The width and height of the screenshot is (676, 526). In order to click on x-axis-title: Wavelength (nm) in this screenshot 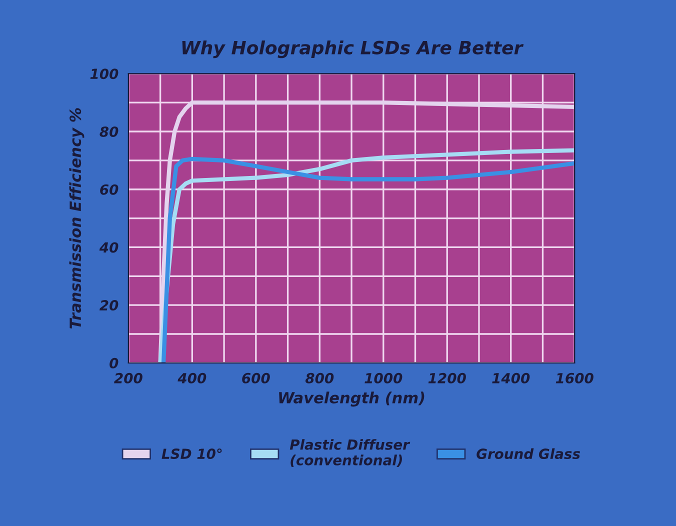, I will do `click(351, 399)`.